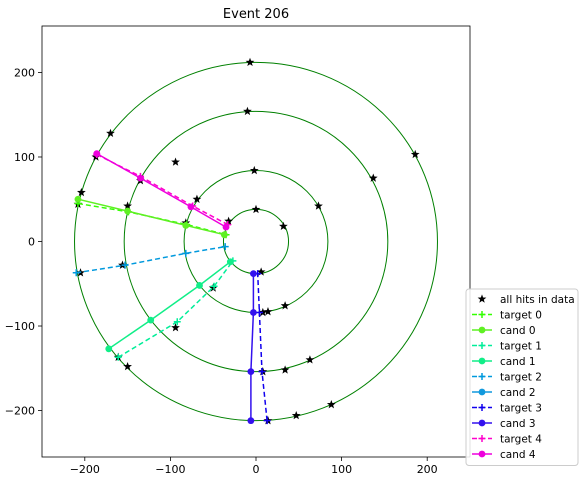 The width and height of the screenshot is (584, 482). I want to click on legend-label: cand 2, so click(518, 393).